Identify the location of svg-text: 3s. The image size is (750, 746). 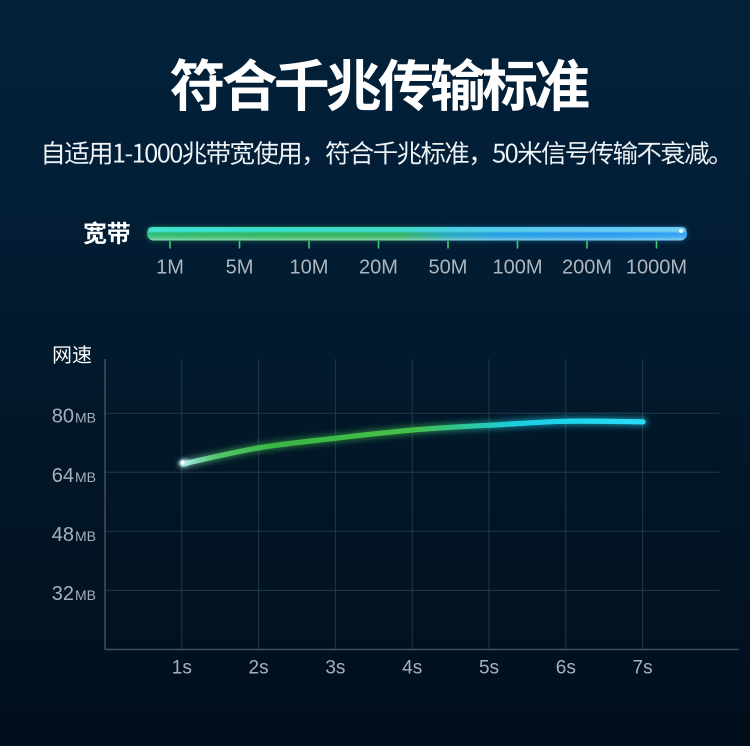
(335, 668).